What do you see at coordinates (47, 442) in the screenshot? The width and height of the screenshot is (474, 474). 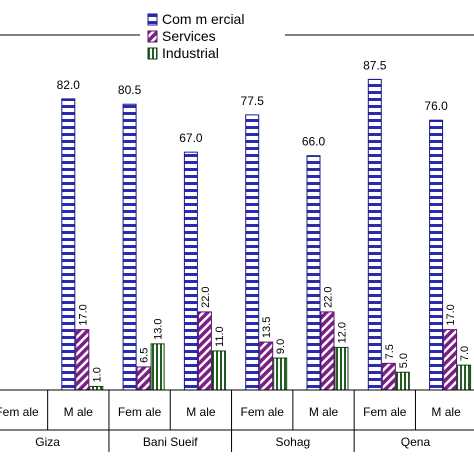 I see `group-label-giza: Giza` at bounding box center [47, 442].